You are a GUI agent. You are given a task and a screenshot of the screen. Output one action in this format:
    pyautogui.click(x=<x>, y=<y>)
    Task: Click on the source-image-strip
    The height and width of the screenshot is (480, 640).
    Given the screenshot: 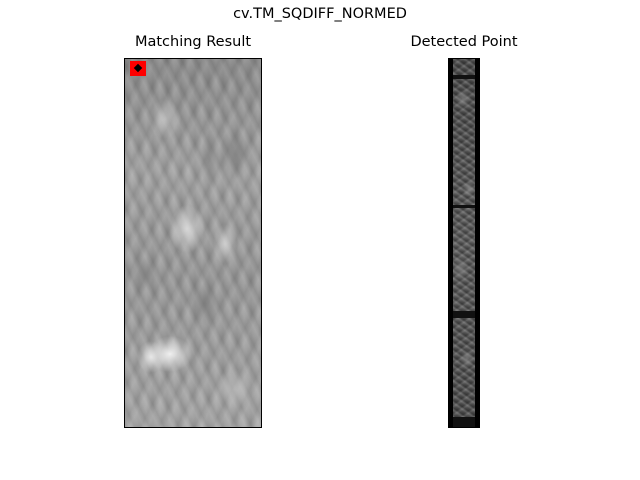 What is the action you would take?
    pyautogui.click(x=464, y=243)
    